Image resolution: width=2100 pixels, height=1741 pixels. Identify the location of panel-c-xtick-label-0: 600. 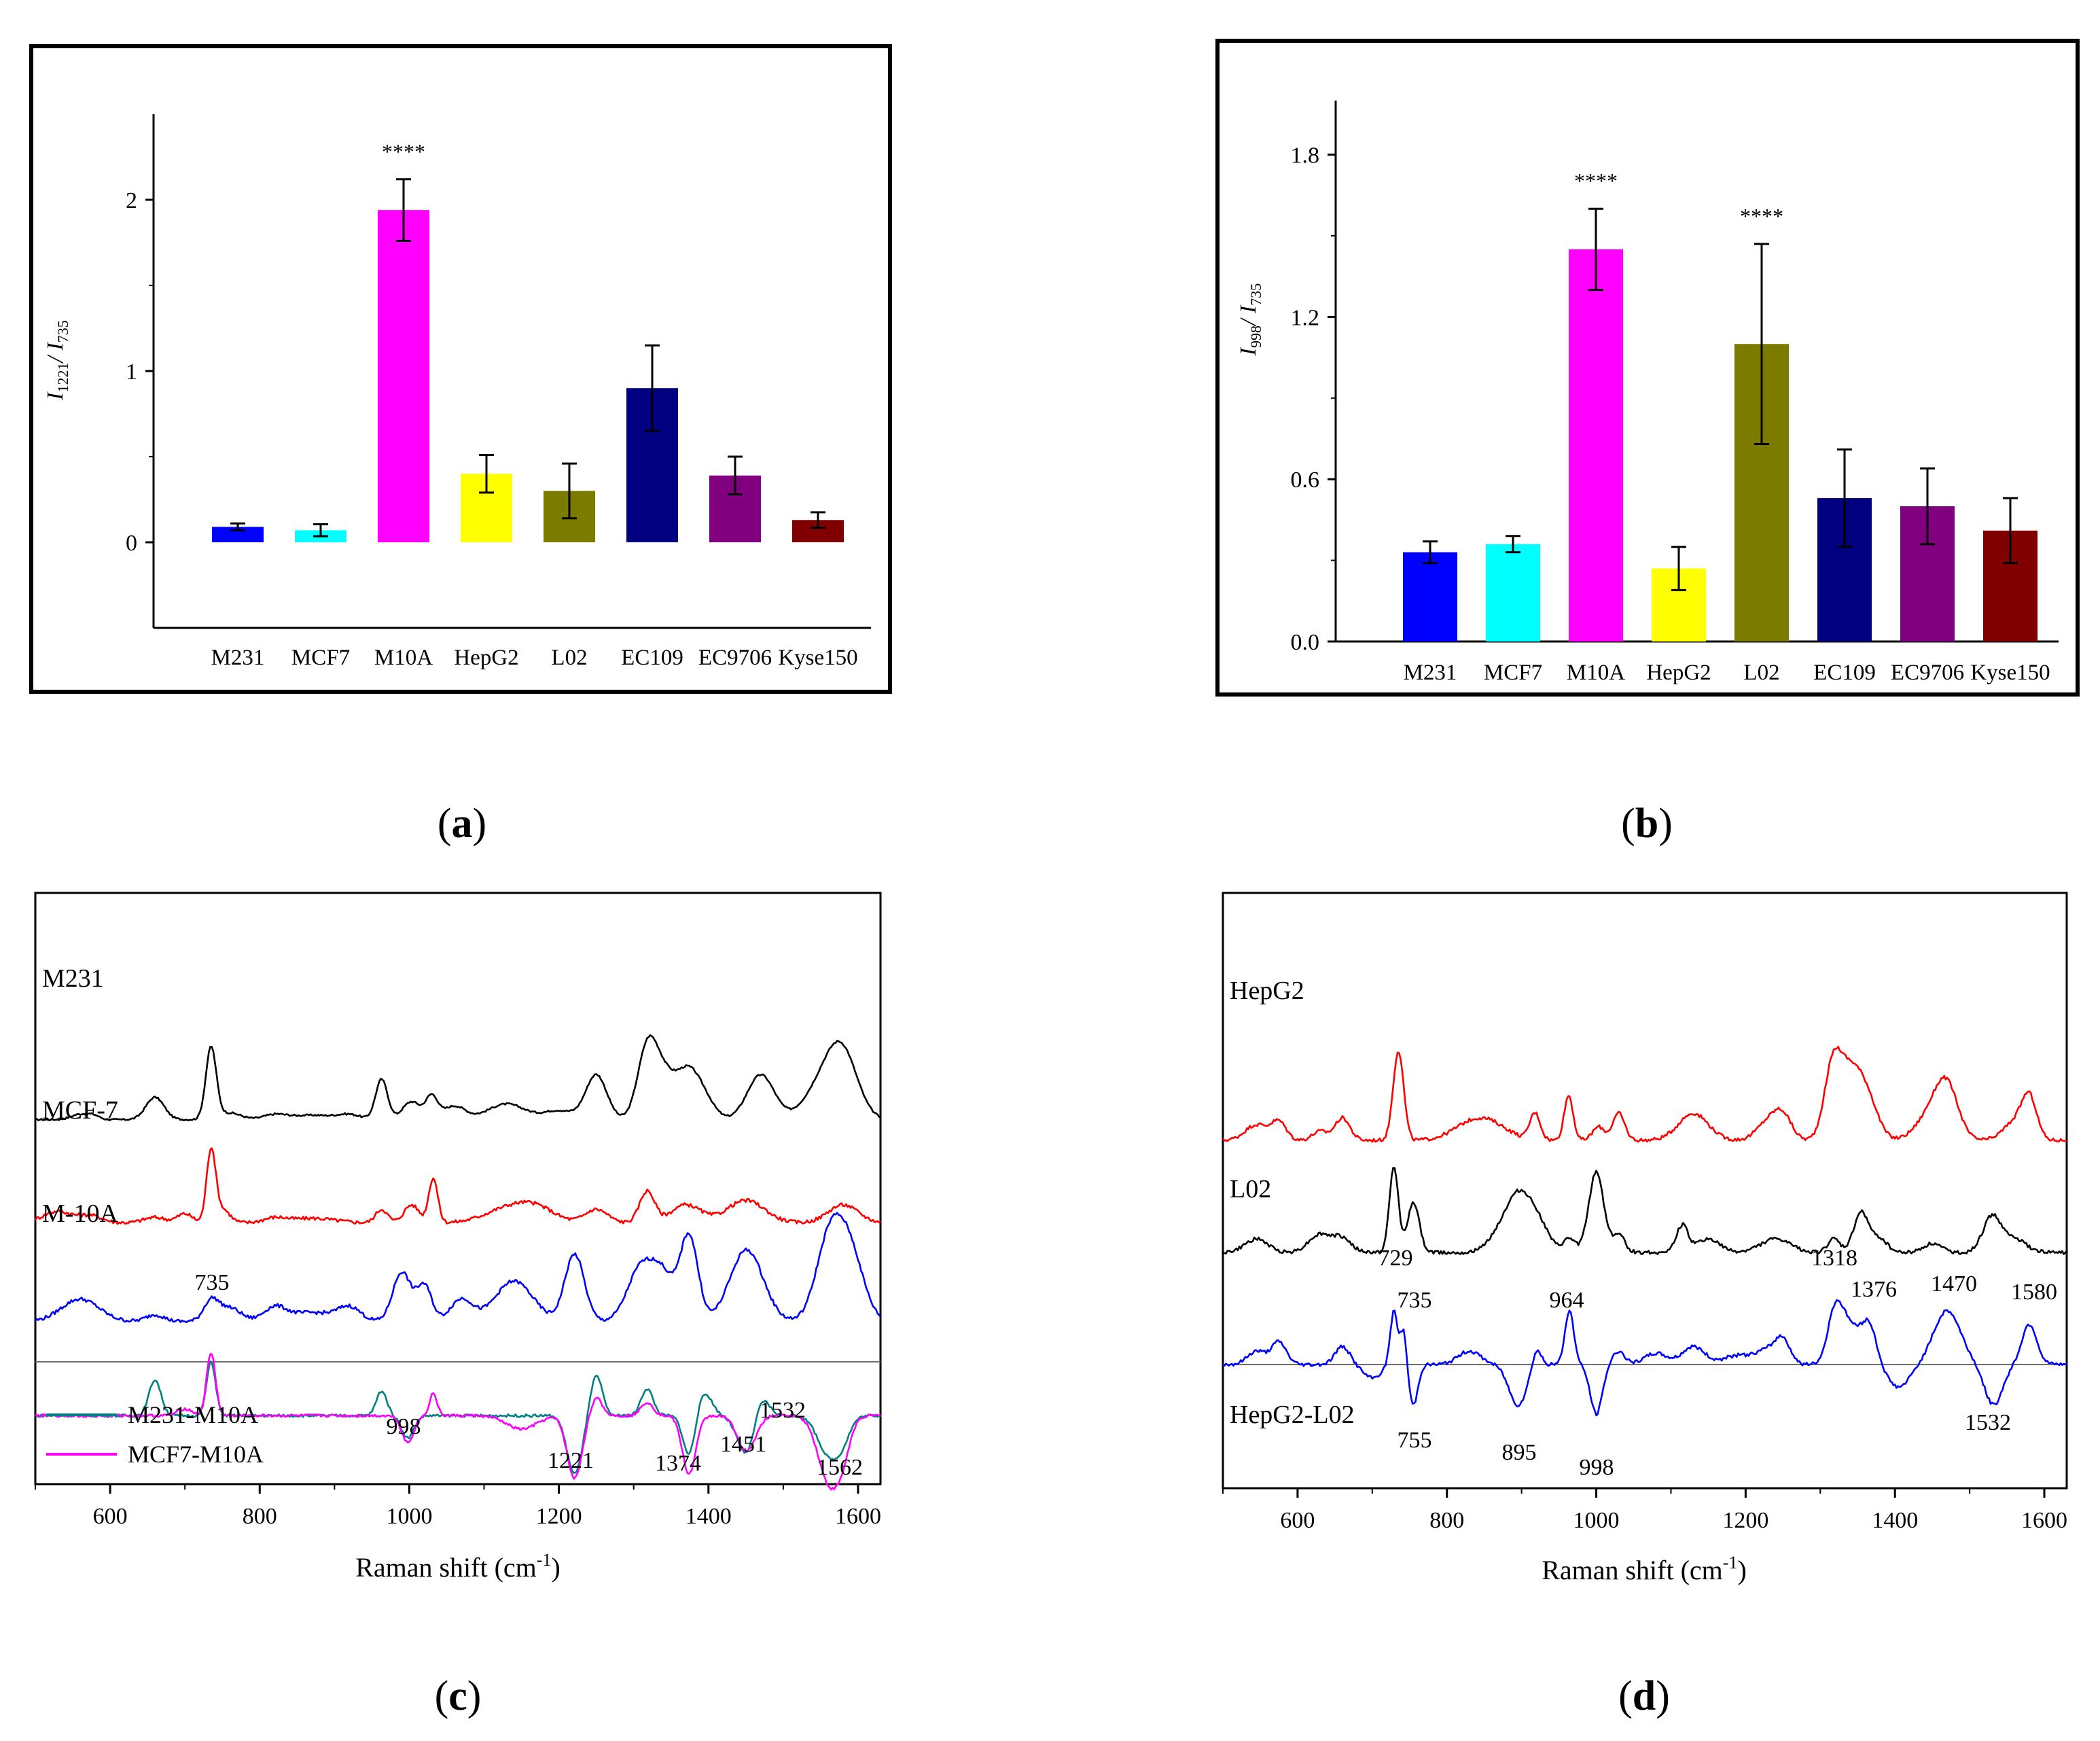
(110, 1516).